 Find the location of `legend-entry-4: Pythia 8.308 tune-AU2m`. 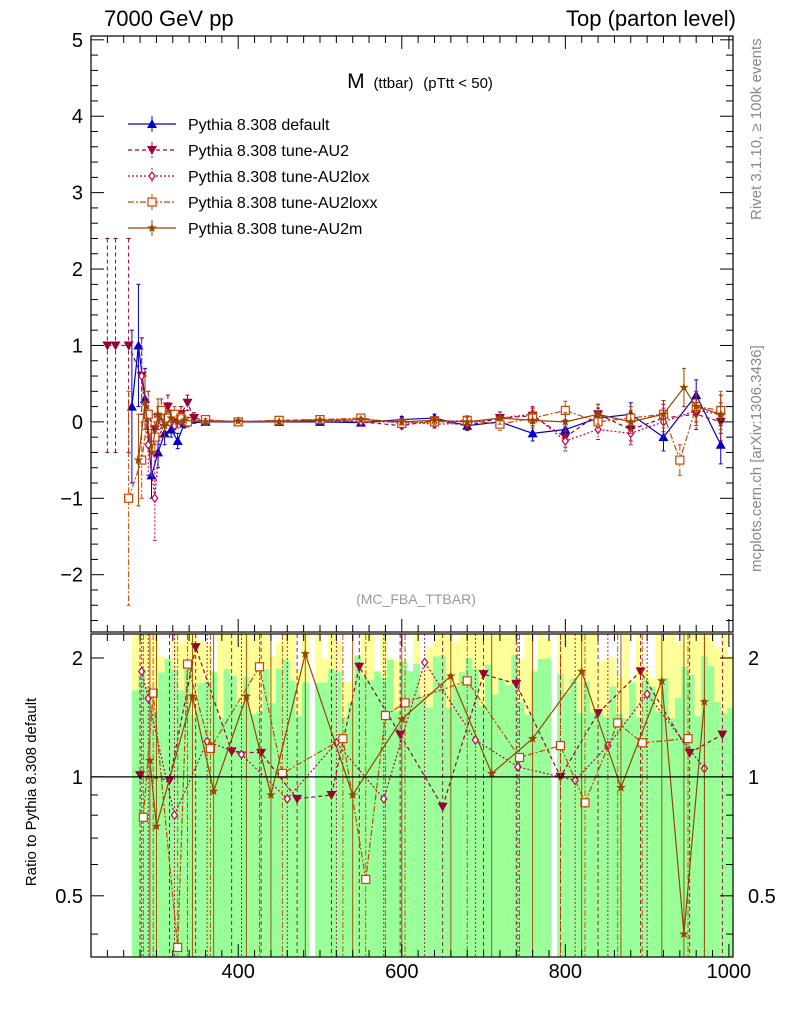

legend-entry-4: Pythia 8.308 tune-AU2m is located at coordinates (245, 229).